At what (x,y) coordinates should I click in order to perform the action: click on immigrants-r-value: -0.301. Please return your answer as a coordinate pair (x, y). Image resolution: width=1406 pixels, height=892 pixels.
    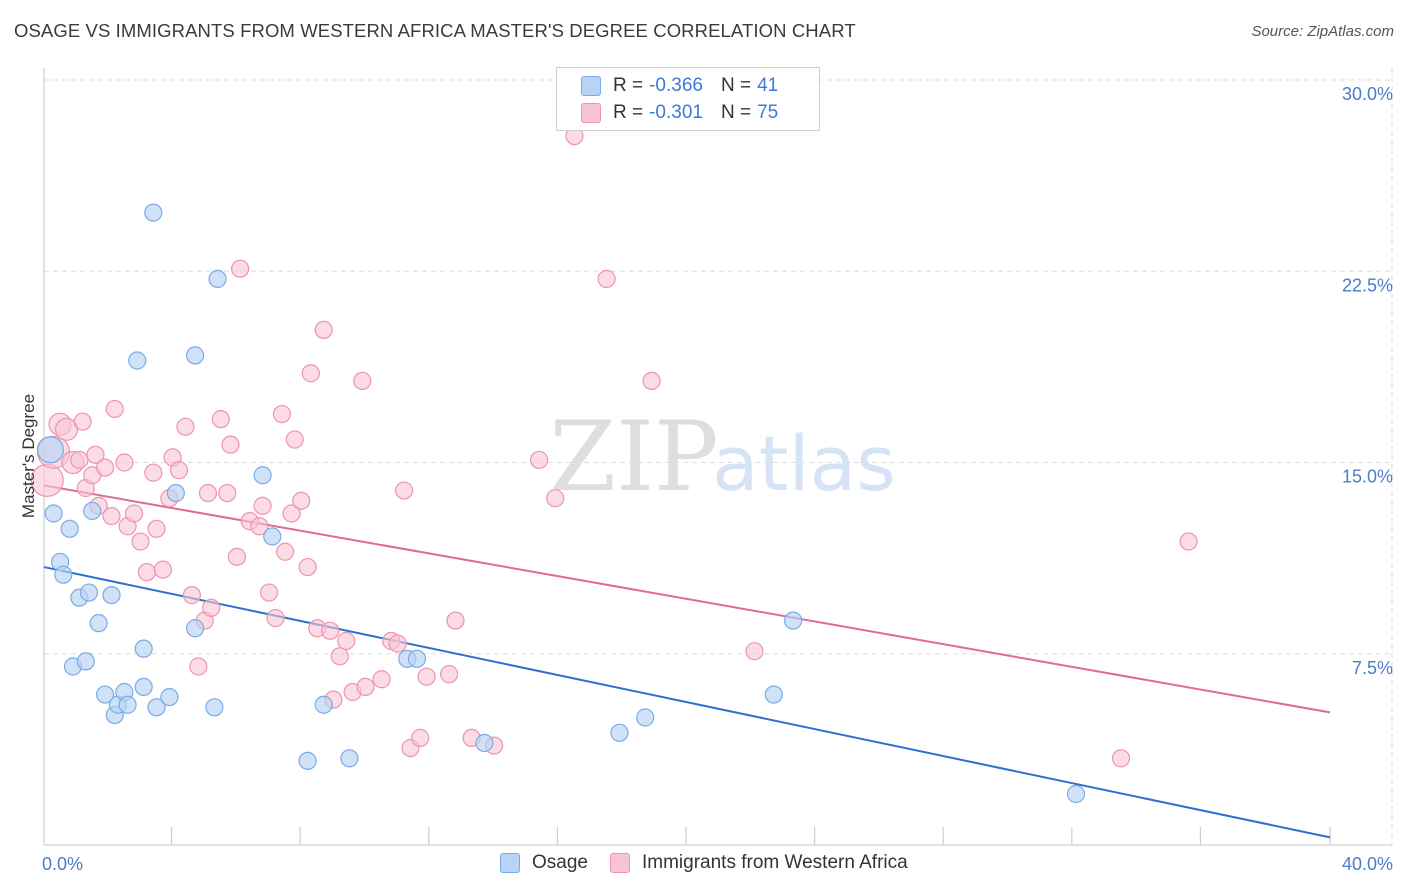
    Looking at the image, I should click on (676, 112).